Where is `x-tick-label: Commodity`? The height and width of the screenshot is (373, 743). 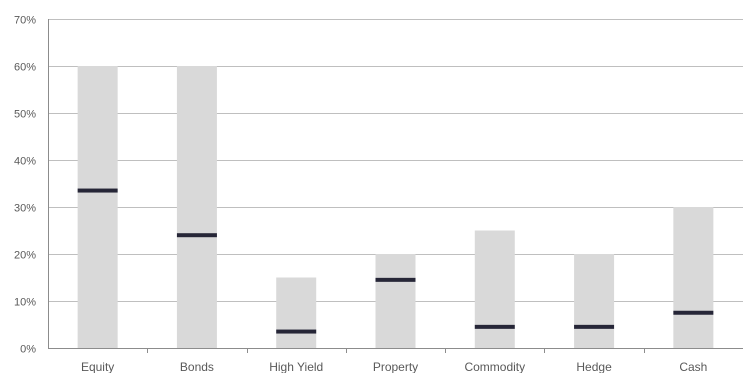 x-tick-label: Commodity is located at coordinates (494, 366).